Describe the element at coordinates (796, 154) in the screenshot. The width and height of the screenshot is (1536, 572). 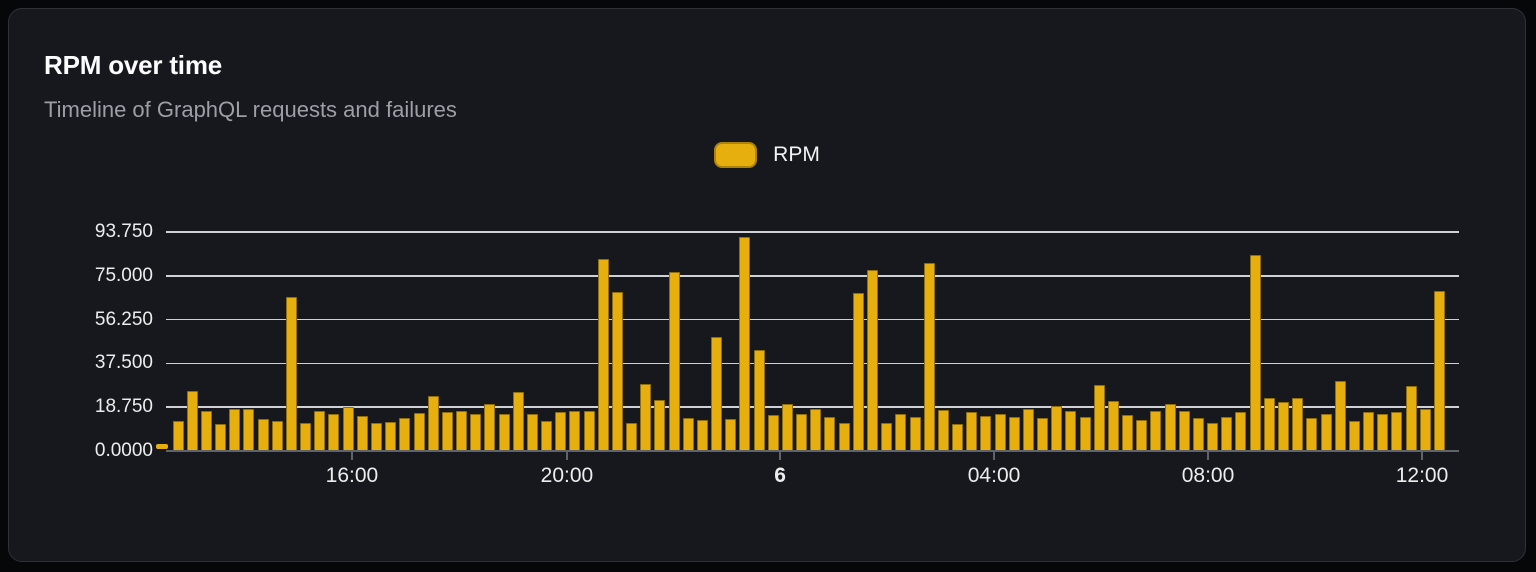
I see `legend-label-rpm: RPM` at that location.